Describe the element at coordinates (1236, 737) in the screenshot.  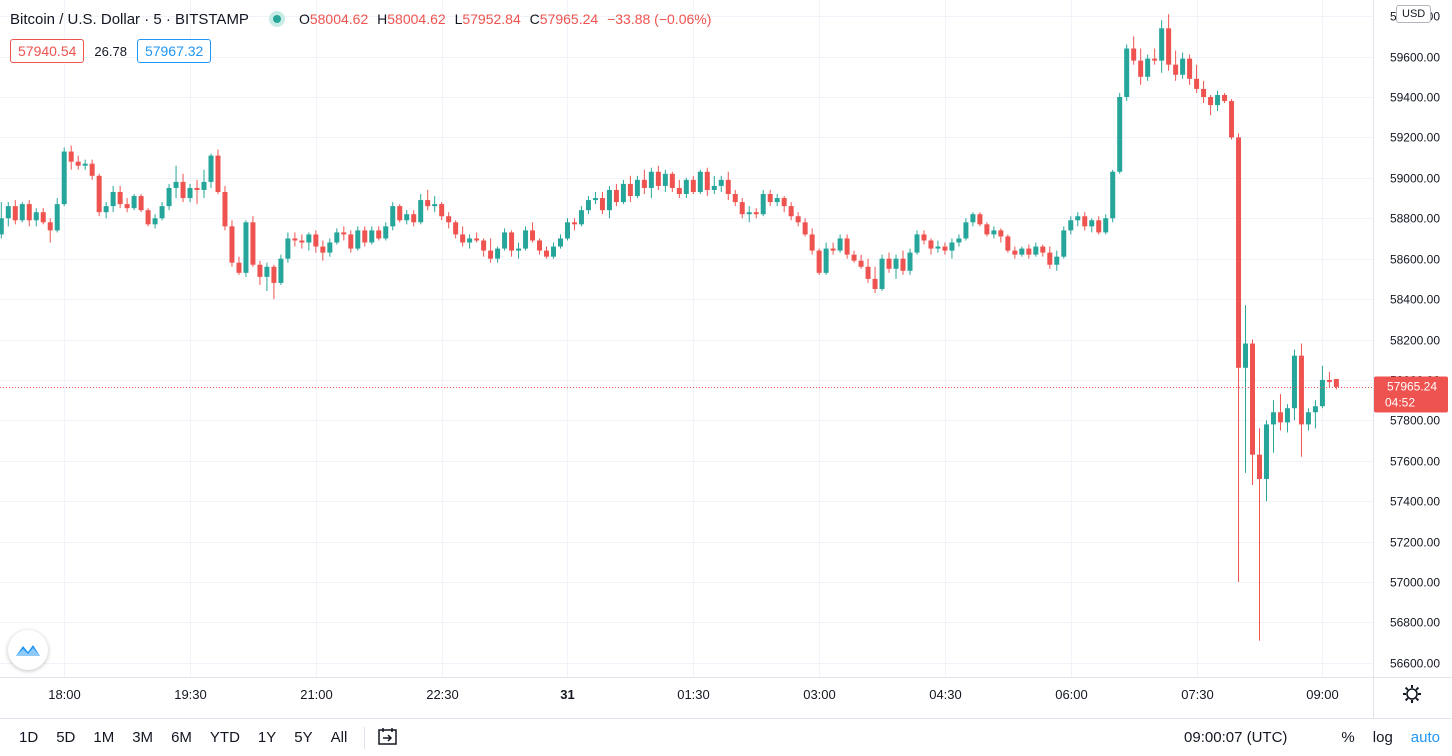
I see `clock: 09:00:07 (UTC)` at that location.